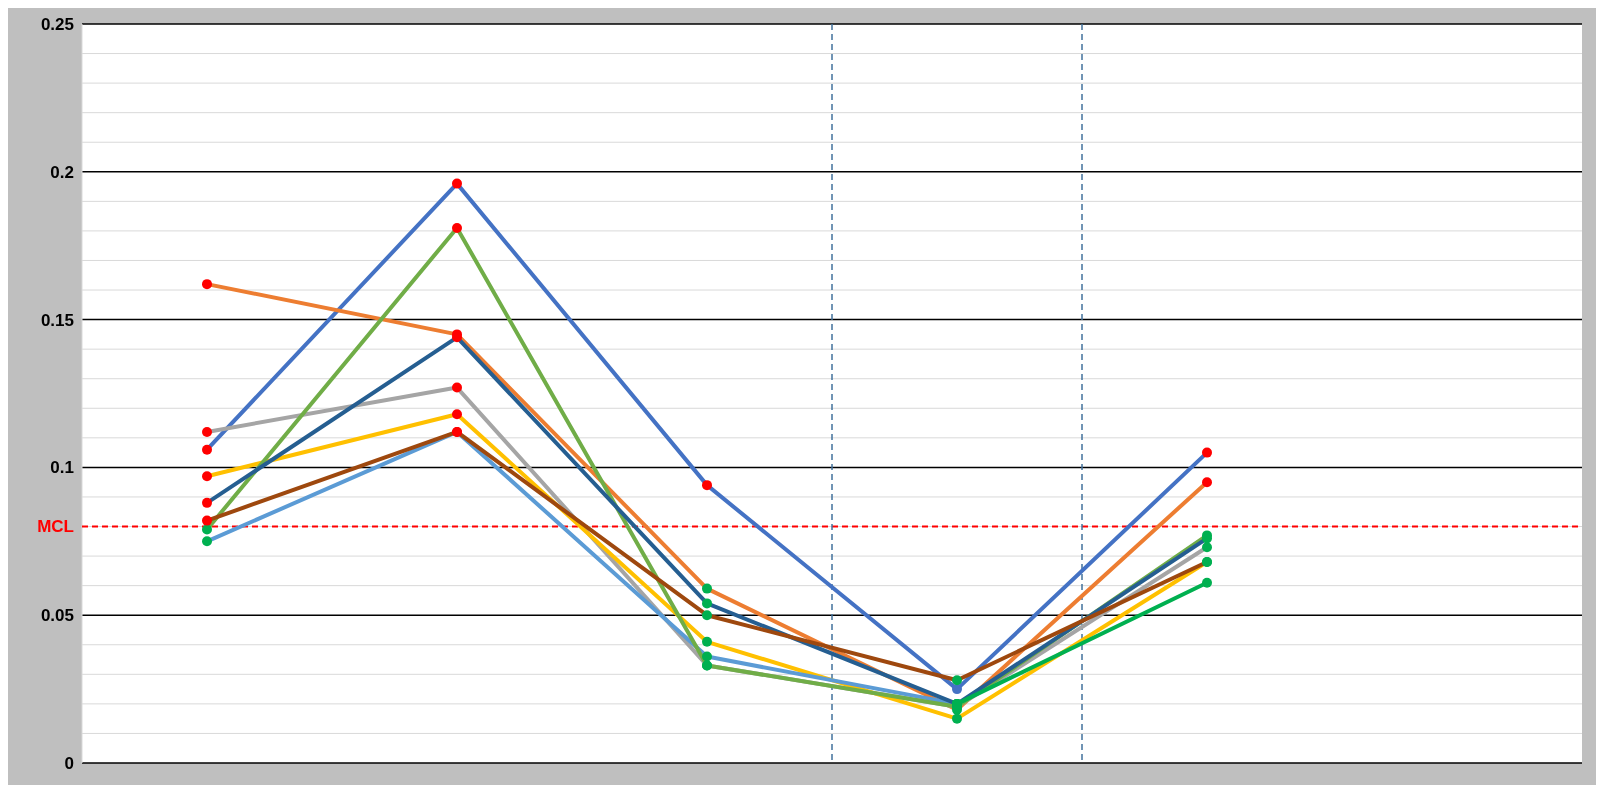 The image size is (1604, 793). Describe the element at coordinates (57, 320) in the screenshot. I see `y-tick-label: 0.15` at that location.